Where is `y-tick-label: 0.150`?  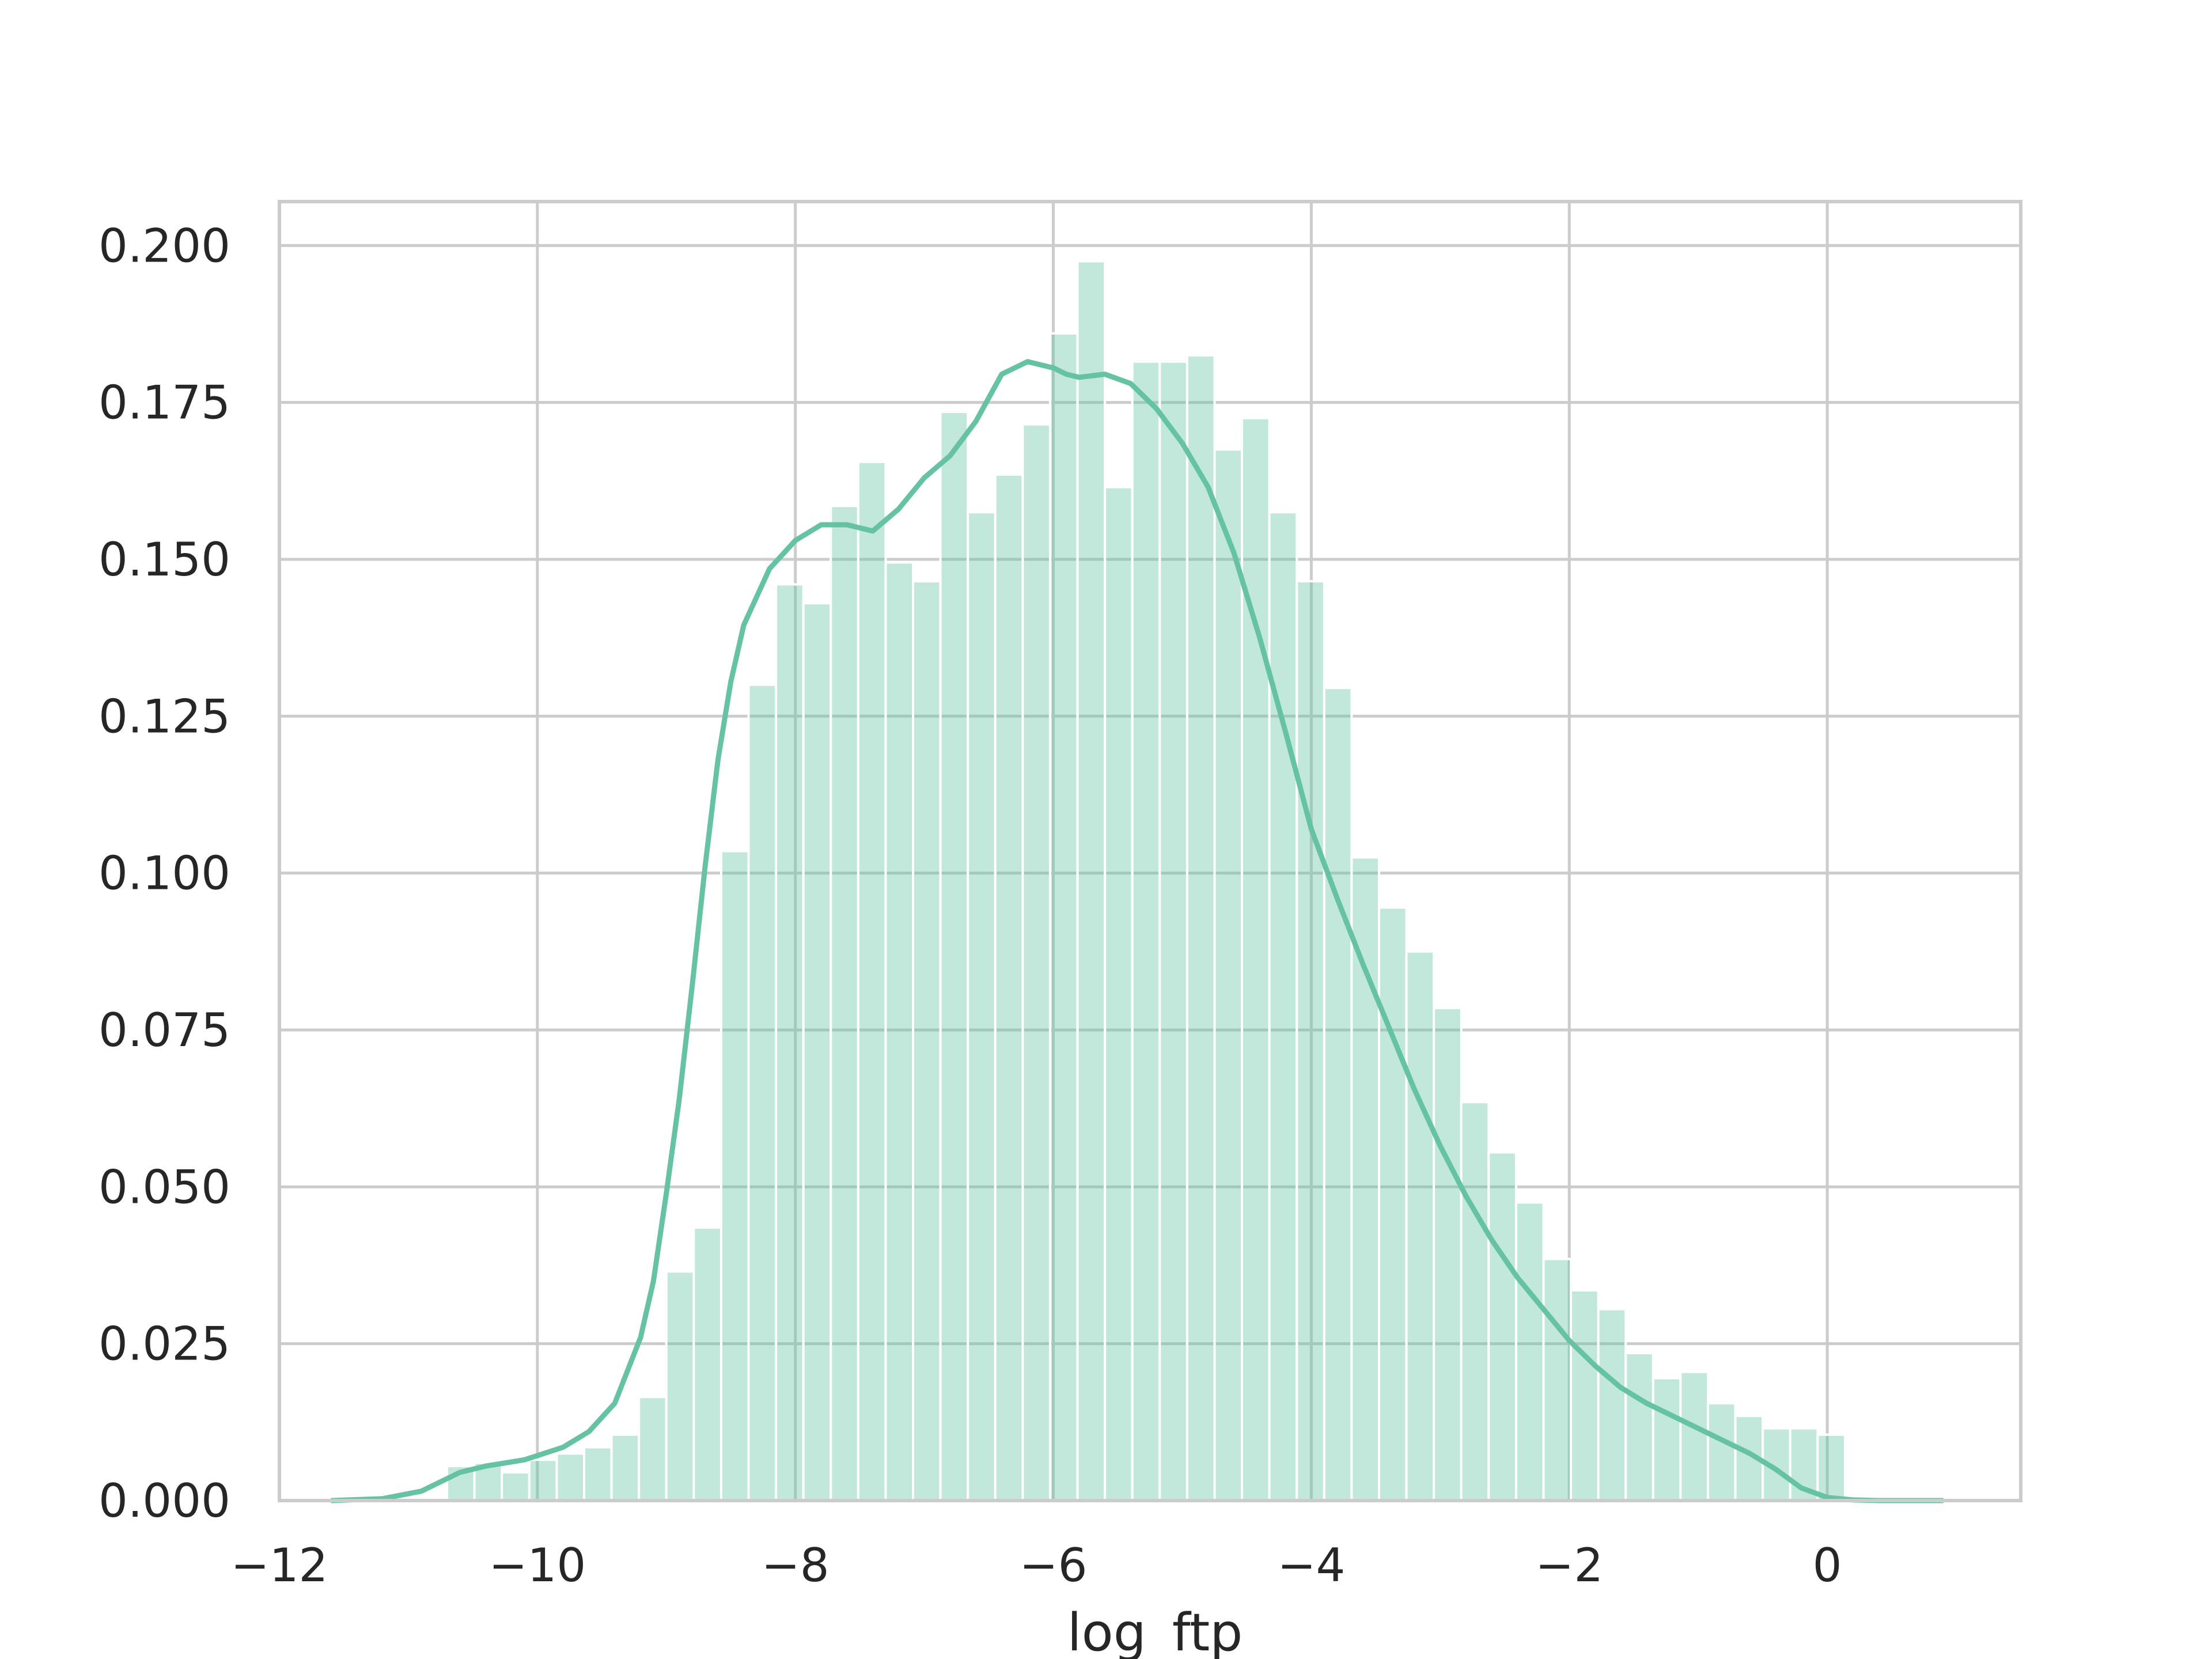
y-tick-label: 0.150 is located at coordinates (164, 559).